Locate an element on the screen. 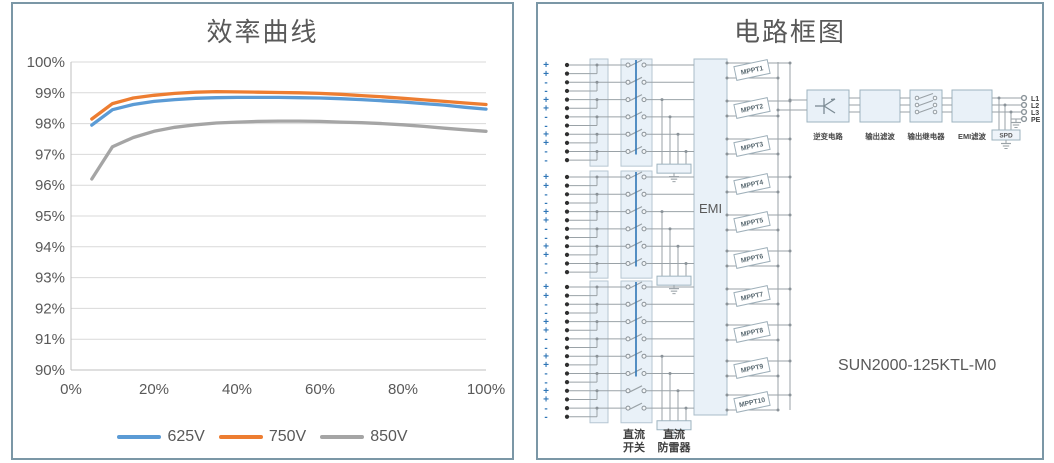 This screenshot has width=1054, height=463. x-tick-label: 100% is located at coordinates (486, 389).